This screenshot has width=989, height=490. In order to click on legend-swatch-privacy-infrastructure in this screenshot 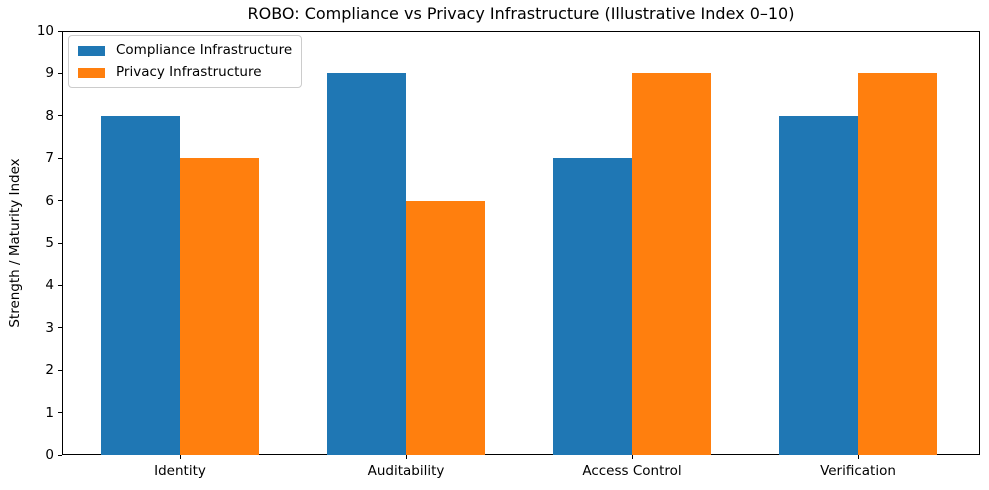, I will do `click(91, 72)`.